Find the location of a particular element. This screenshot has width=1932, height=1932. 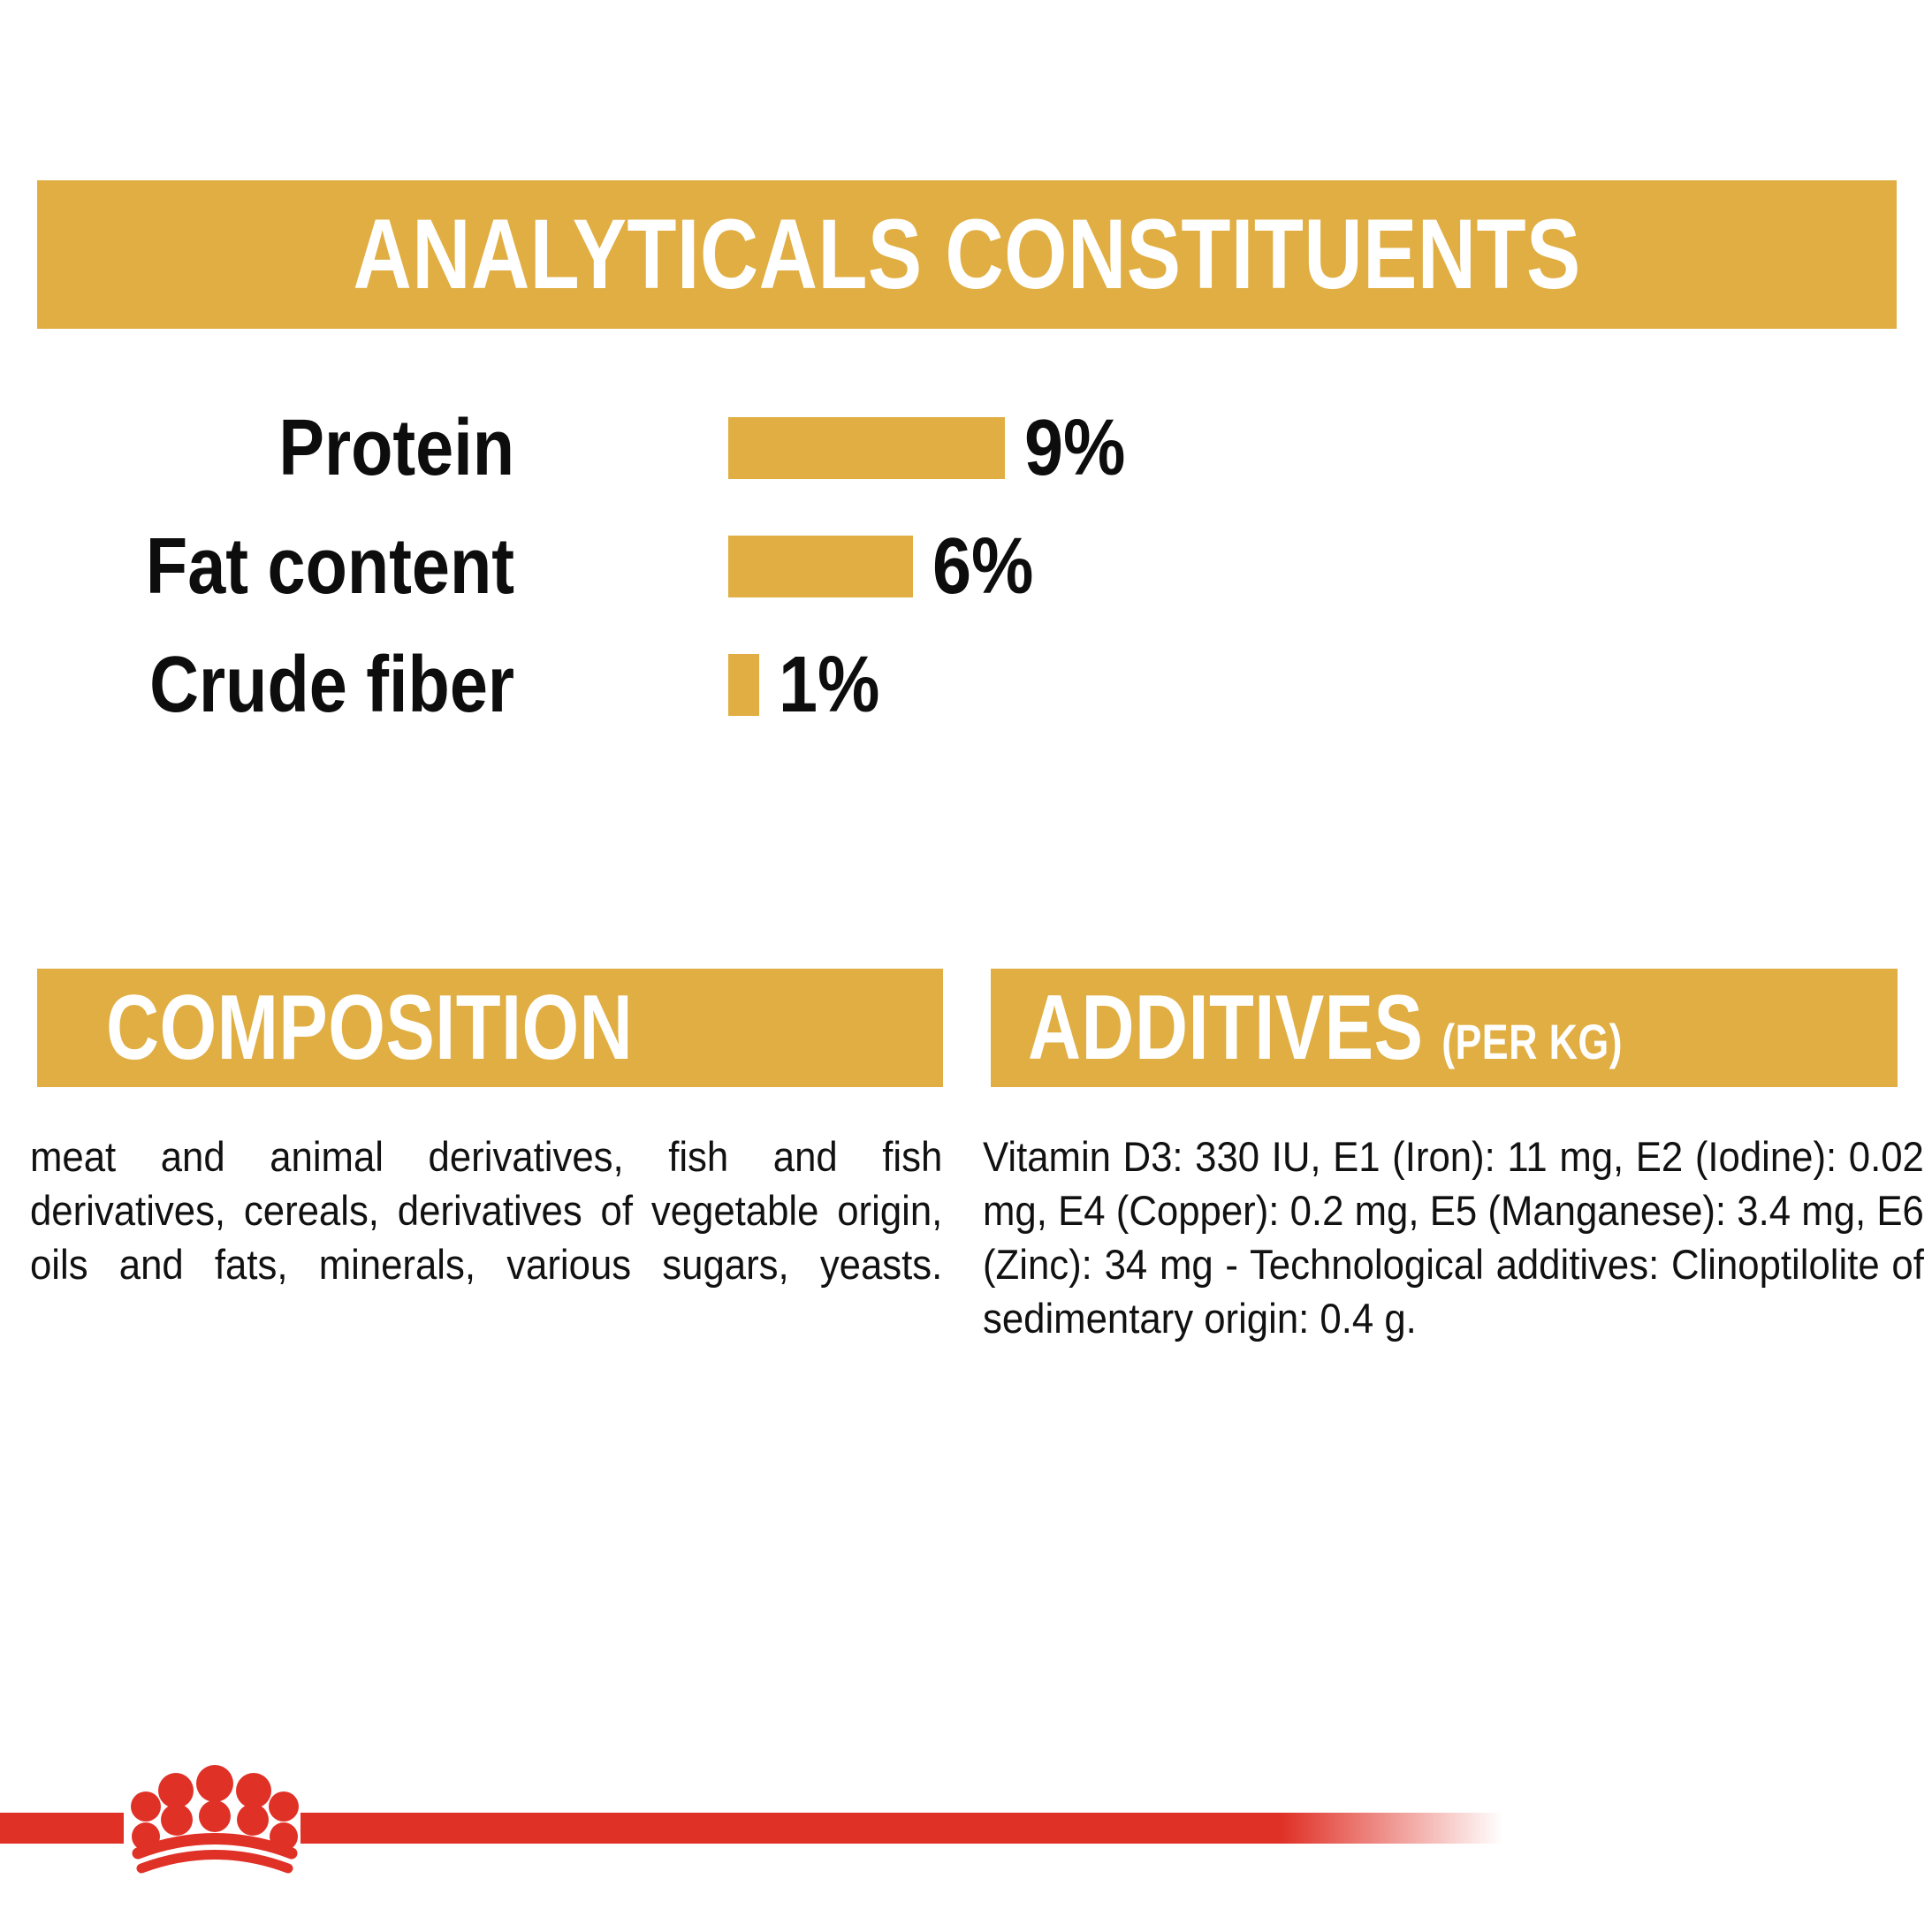

royal-canin-crown-icon is located at coordinates (215, 1820).